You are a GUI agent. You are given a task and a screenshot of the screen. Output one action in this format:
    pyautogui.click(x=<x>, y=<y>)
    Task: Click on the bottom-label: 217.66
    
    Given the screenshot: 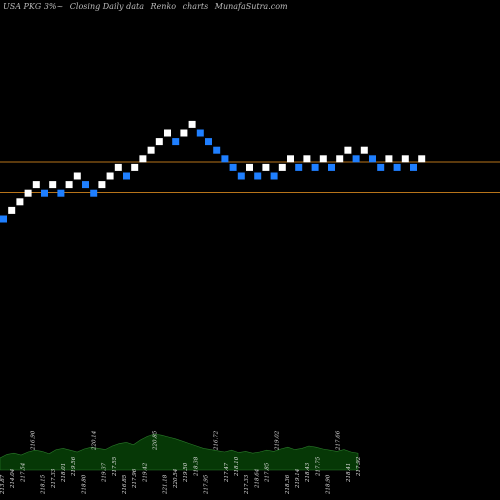 What is the action you would take?
    pyautogui.click(x=339, y=440)
    